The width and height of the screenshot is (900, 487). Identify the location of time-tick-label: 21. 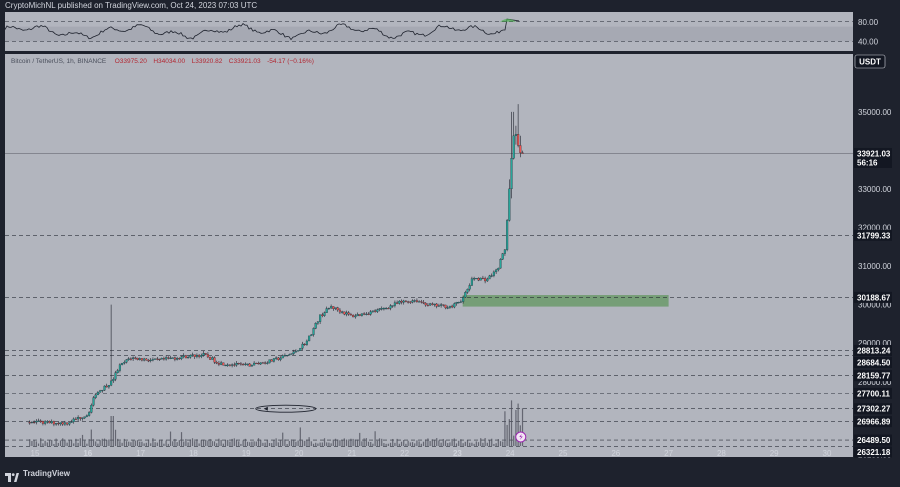
(351, 453).